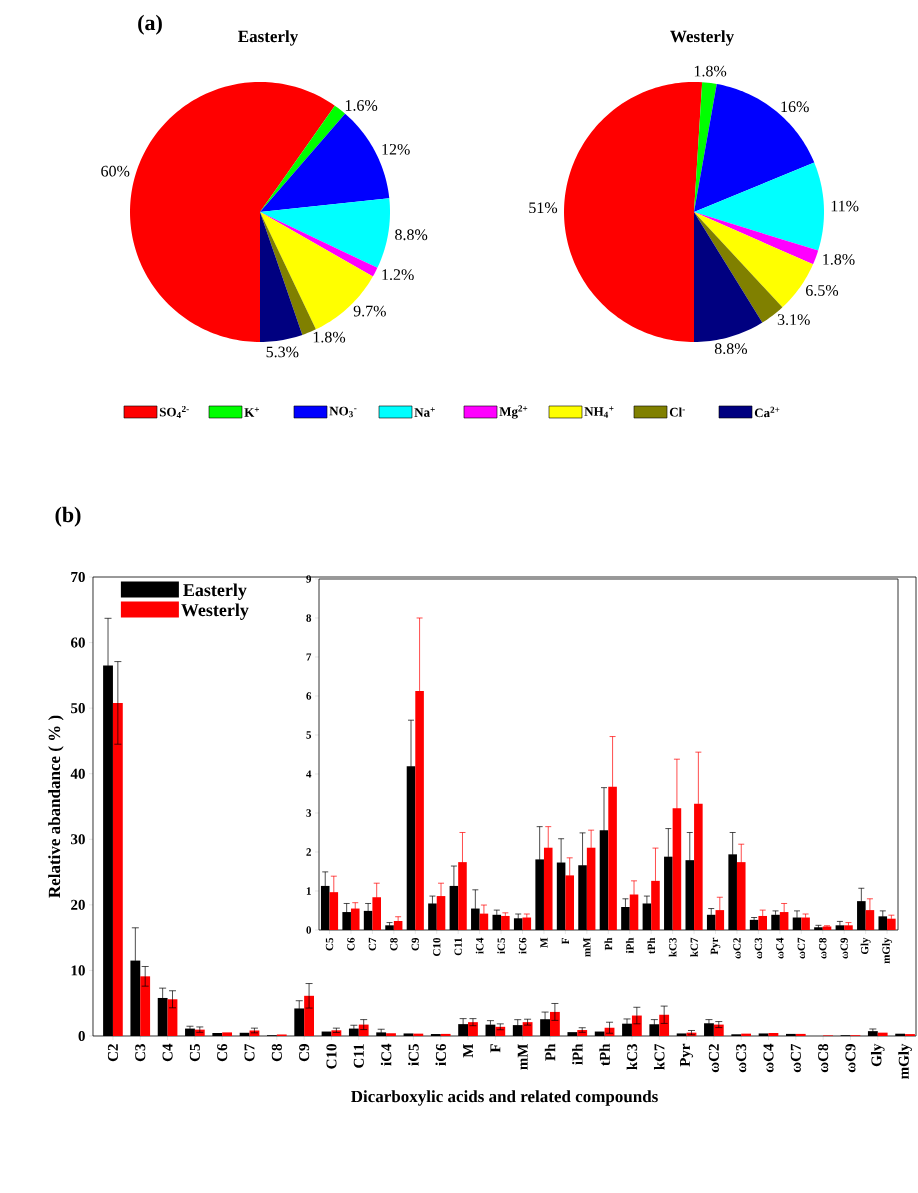  What do you see at coordinates (308, 852) in the screenshot?
I see `y-tick-label: 2` at bounding box center [308, 852].